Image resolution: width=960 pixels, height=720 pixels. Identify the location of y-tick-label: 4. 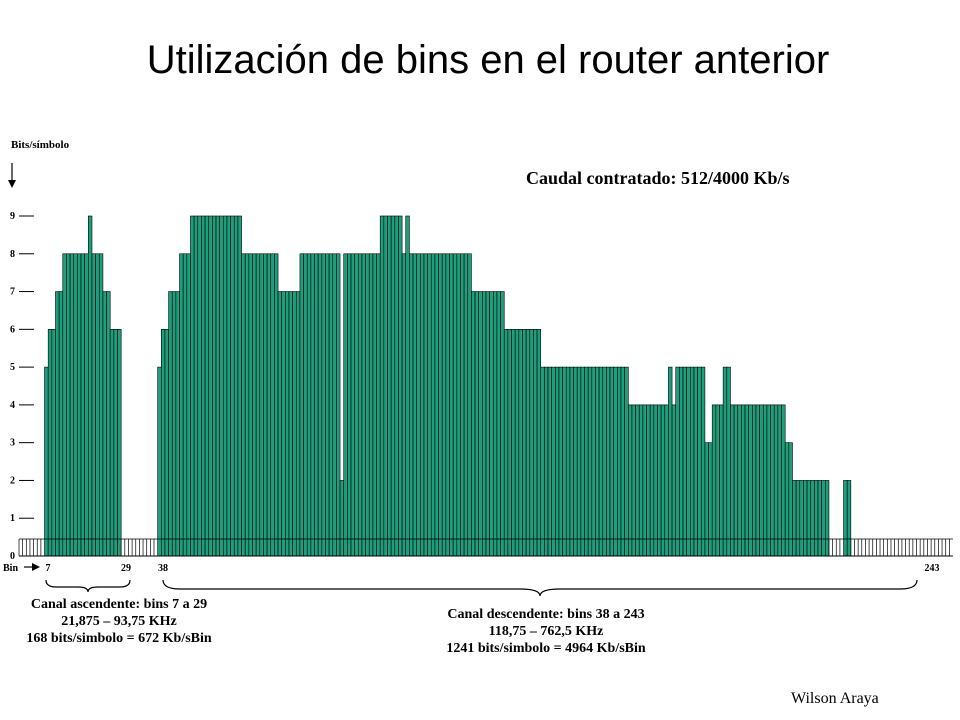
(12, 405).